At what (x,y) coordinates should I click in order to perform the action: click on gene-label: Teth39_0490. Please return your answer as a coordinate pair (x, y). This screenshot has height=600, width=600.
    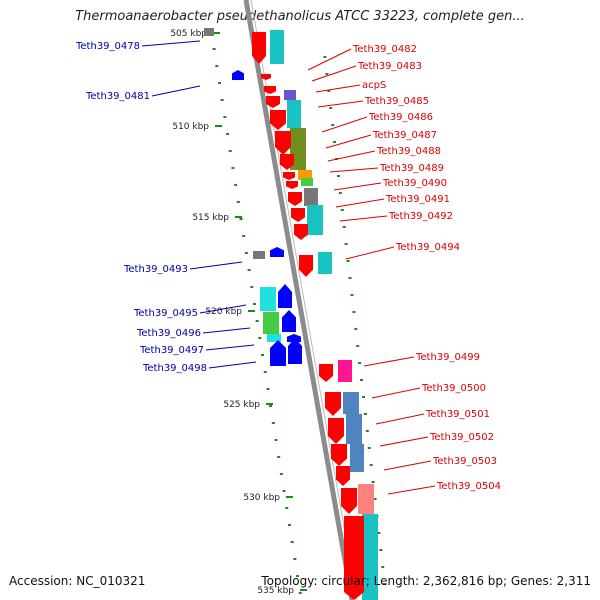
    Looking at the image, I should click on (414, 183).